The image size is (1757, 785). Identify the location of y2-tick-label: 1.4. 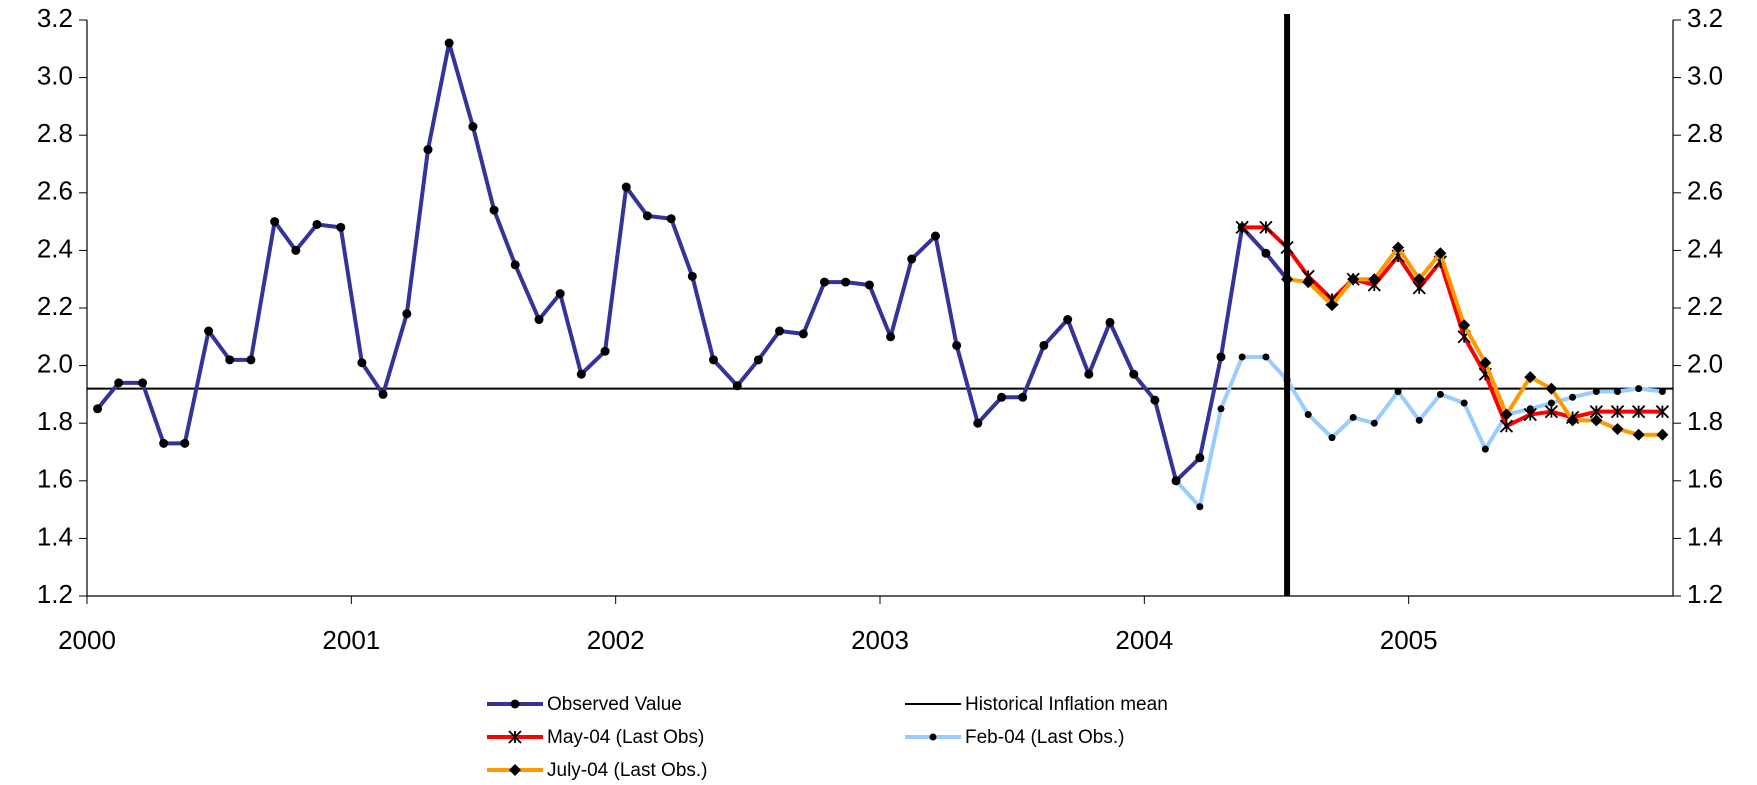
(1705, 536).